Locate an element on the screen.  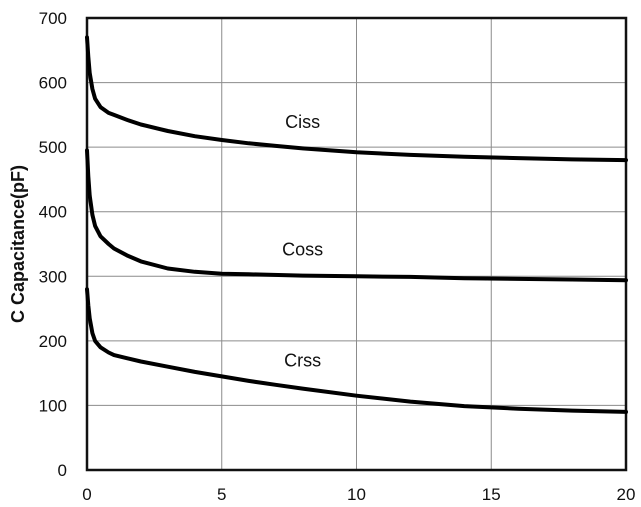
x-tick-label-0: 0 is located at coordinates (86, 494).